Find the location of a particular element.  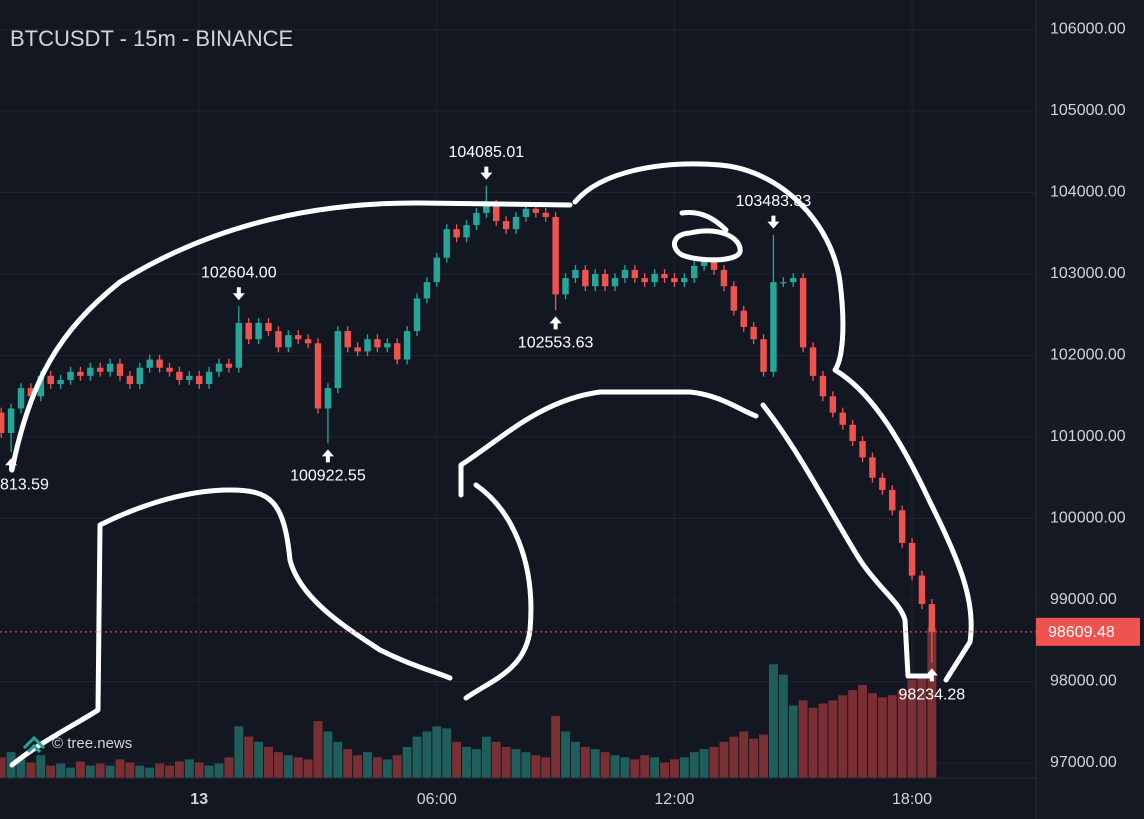

watermark-text: © tree.news is located at coordinates (92, 743).